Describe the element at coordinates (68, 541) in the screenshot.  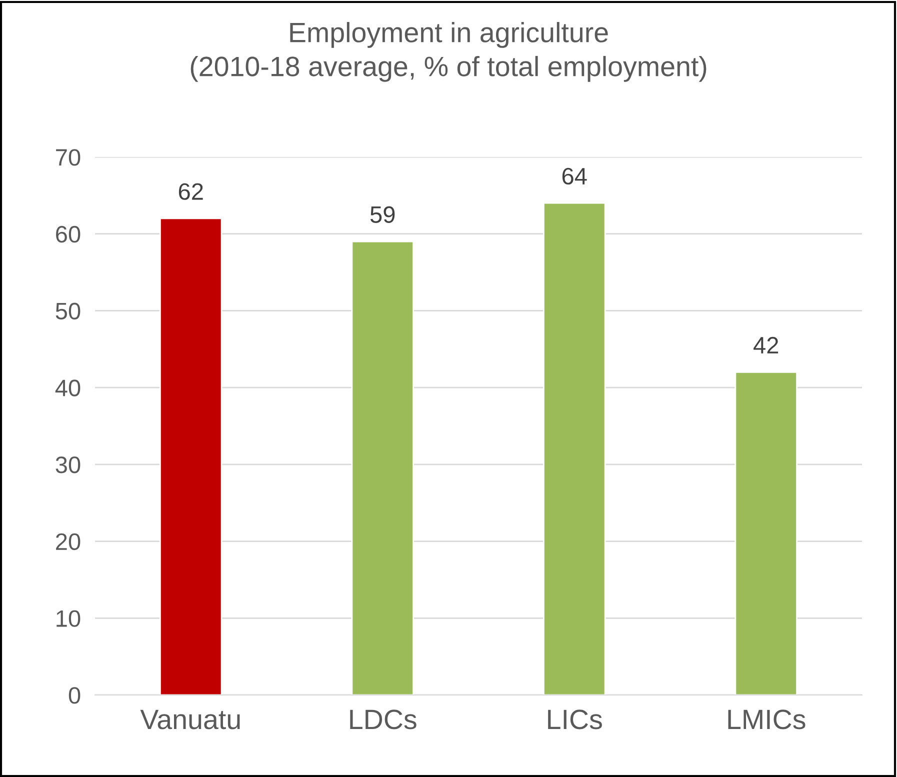
I see `y-tick-label: 20` at that location.